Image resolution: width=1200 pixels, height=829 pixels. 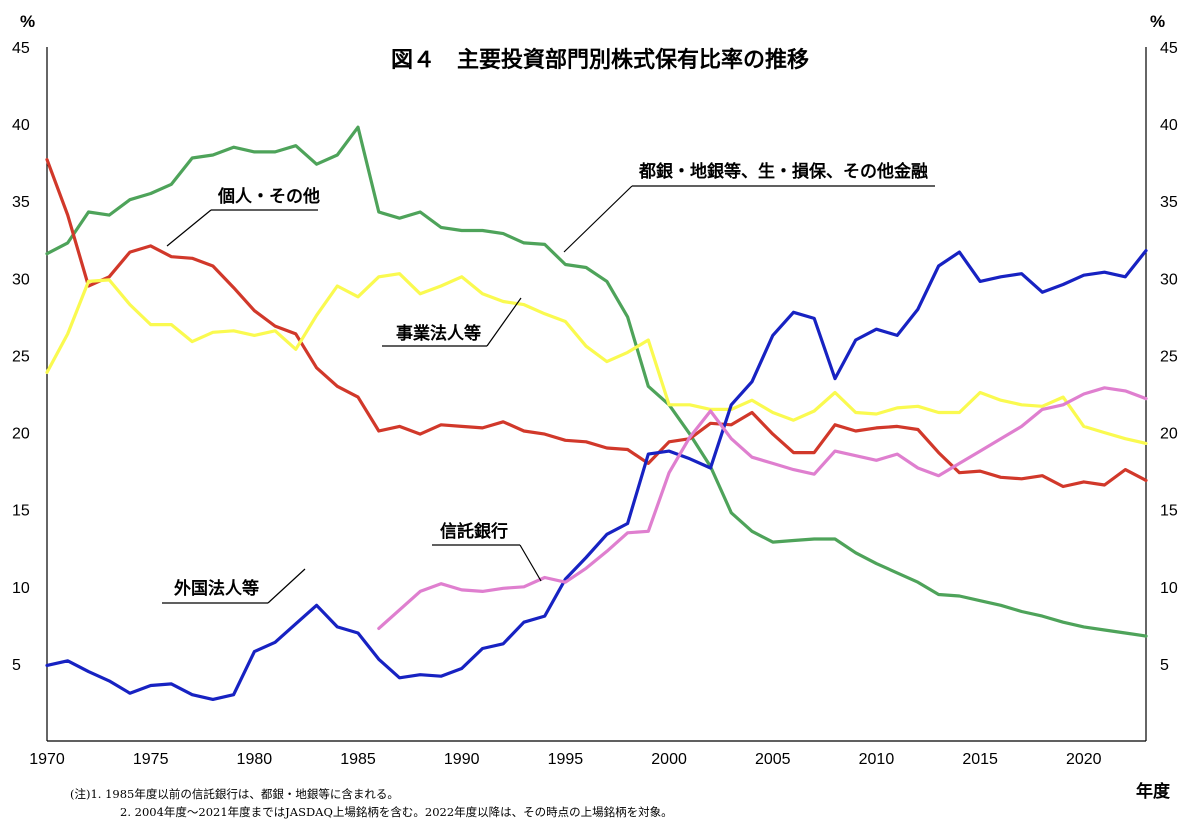 I want to click on y-tick-label-right: 45, so click(x=1169, y=48).